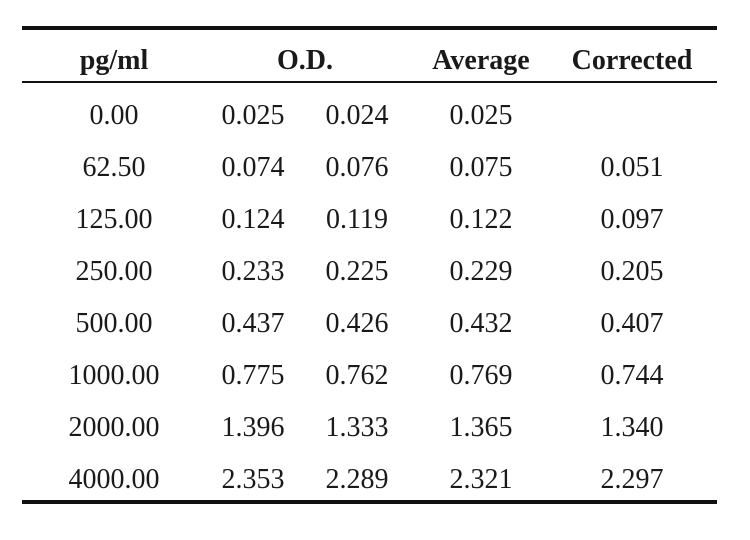 This screenshot has height=540, width=750. What do you see at coordinates (632, 427) in the screenshot?
I see `corrected-cell: 1.340` at bounding box center [632, 427].